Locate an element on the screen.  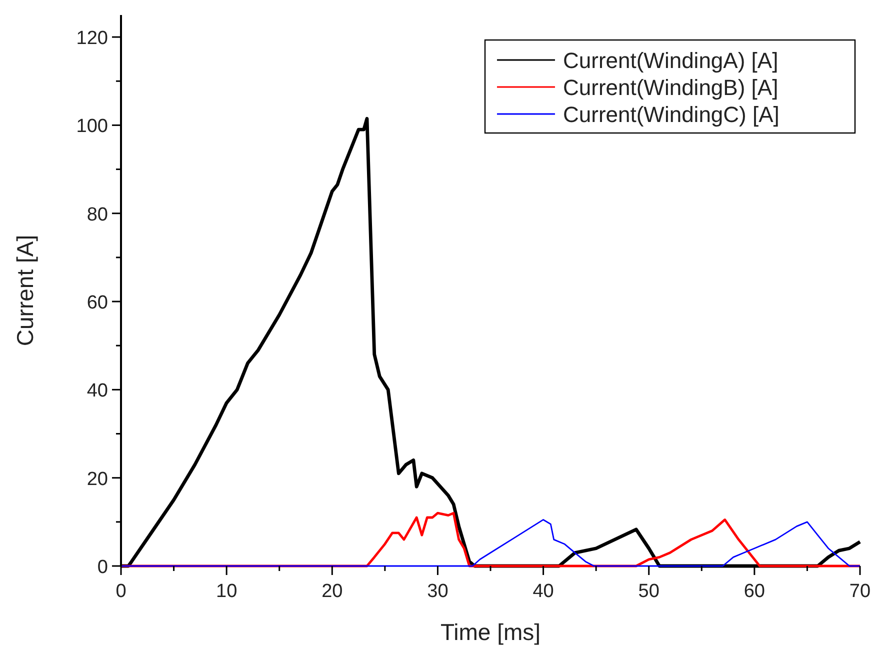
y-tick-label: 60 is located at coordinates (97, 303).